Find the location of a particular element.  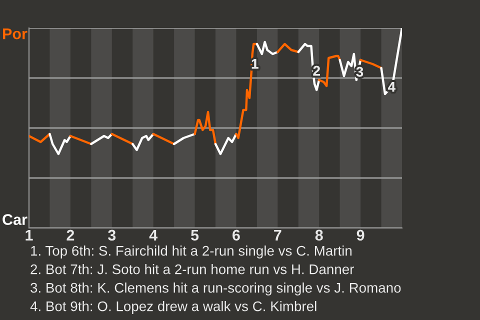

text: 1. Top 6th: S. Fairchild hit a 2-run single vs C. Martin is located at coordinates (191, 252).